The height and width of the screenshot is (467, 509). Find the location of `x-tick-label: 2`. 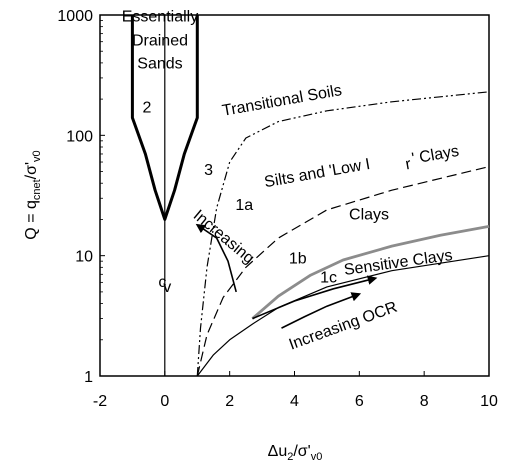

x-tick-label: 2 is located at coordinates (229, 401).